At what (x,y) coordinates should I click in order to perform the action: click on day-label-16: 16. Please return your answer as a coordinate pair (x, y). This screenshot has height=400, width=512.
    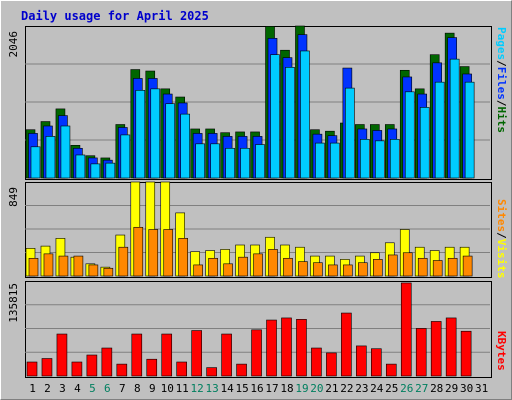
    Looking at the image, I should click on (256, 388).